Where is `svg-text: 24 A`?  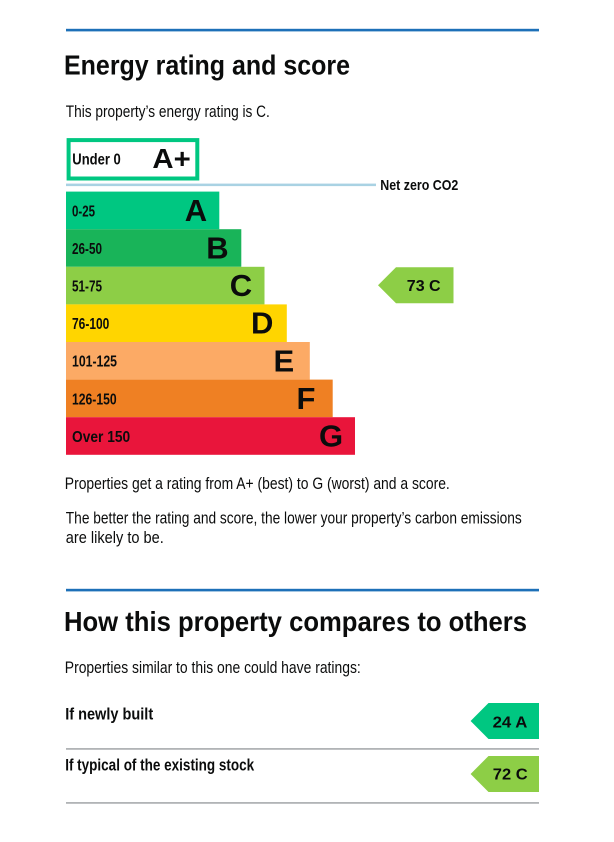
svg-text: 24 A is located at coordinates (510, 722).